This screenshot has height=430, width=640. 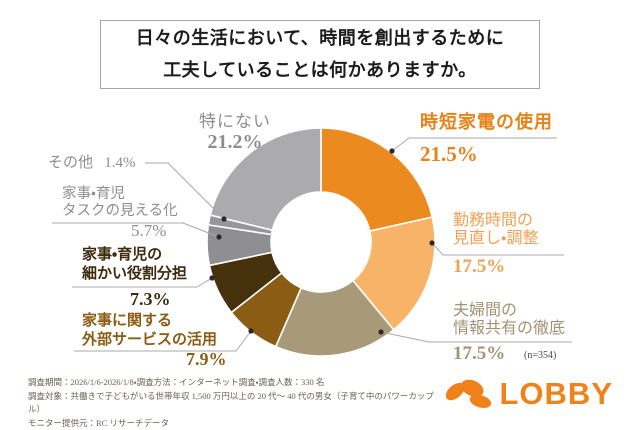 I want to click on leader-jitan, so click(x=474, y=144).